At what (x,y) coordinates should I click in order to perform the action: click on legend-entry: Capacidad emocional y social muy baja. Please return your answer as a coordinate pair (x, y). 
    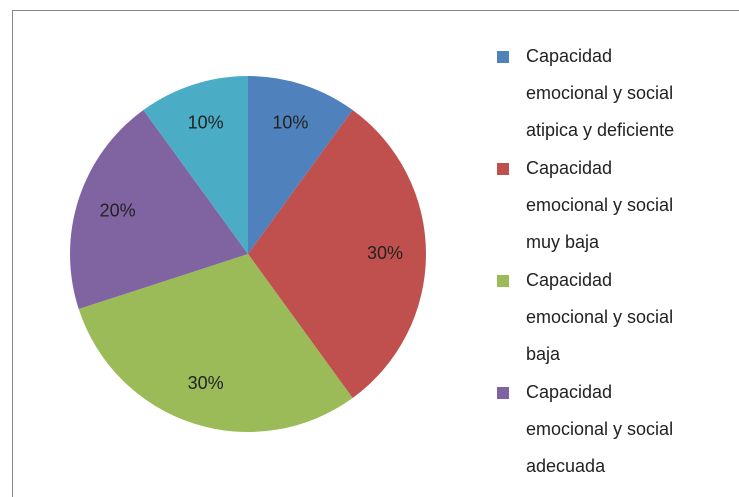
    Looking at the image, I should click on (594, 205).